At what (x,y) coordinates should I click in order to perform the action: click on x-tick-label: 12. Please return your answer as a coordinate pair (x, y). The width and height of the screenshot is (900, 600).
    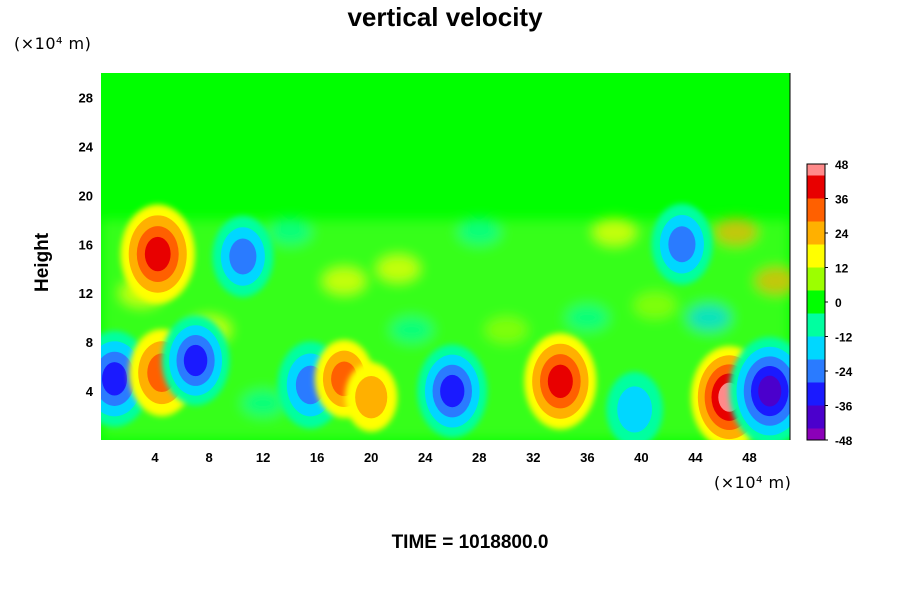
    Looking at the image, I should click on (263, 457).